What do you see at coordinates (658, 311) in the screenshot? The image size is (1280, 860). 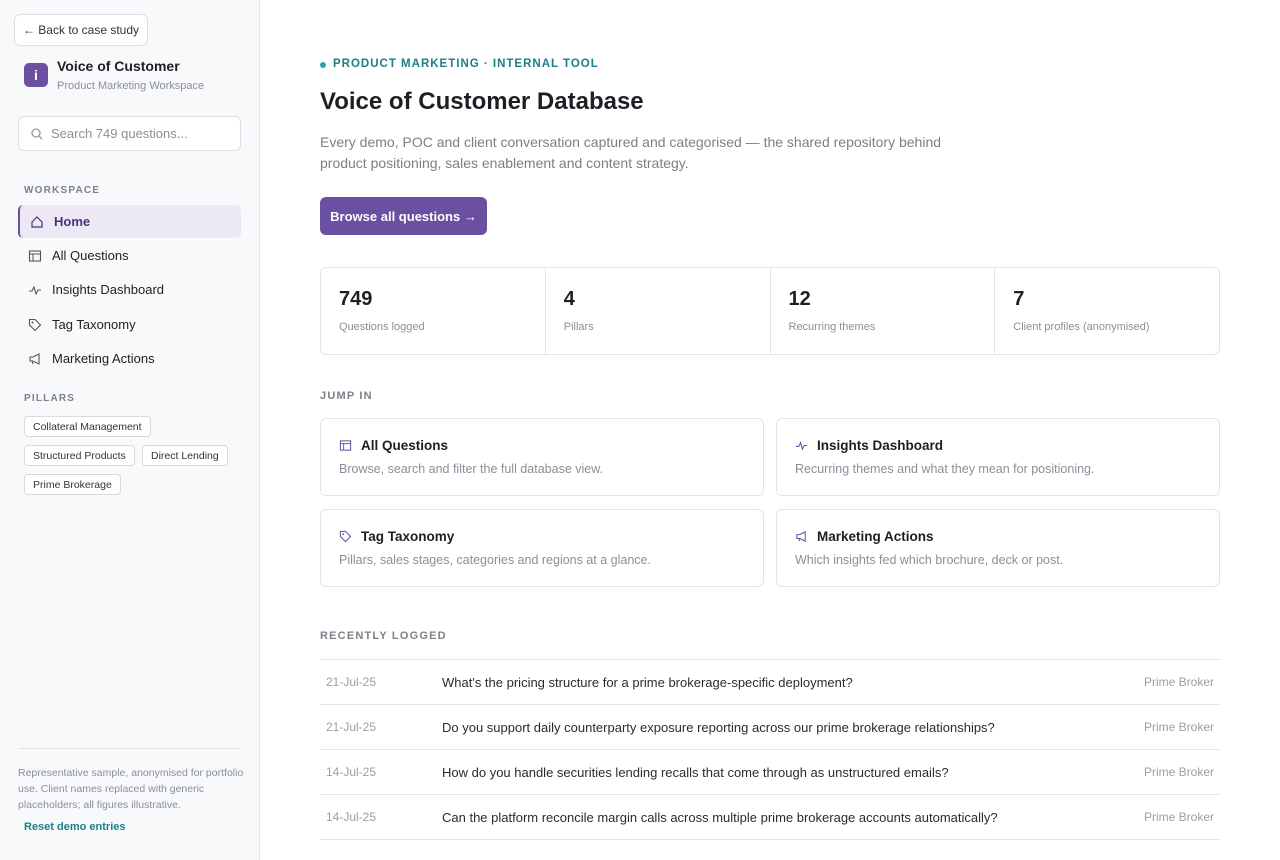 I see `stat: 4 Pillars` at bounding box center [658, 311].